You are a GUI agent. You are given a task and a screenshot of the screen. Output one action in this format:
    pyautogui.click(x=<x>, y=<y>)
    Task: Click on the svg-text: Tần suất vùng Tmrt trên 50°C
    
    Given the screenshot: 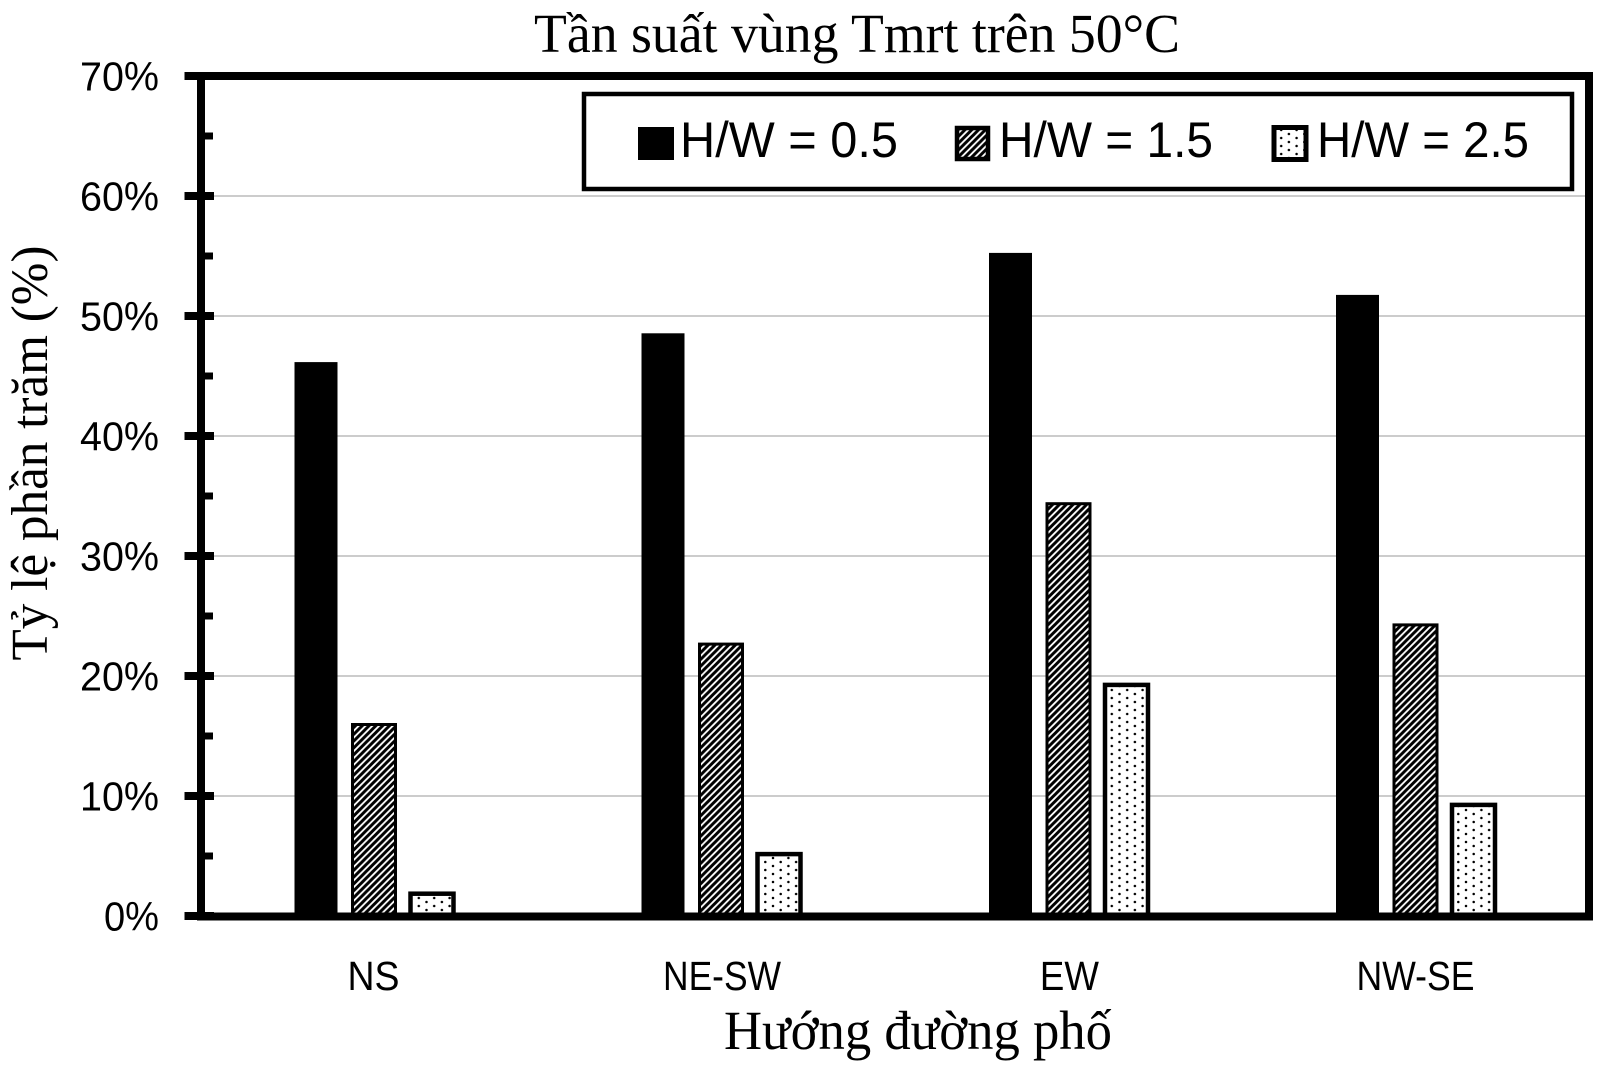 What is the action you would take?
    pyautogui.click(x=857, y=34)
    